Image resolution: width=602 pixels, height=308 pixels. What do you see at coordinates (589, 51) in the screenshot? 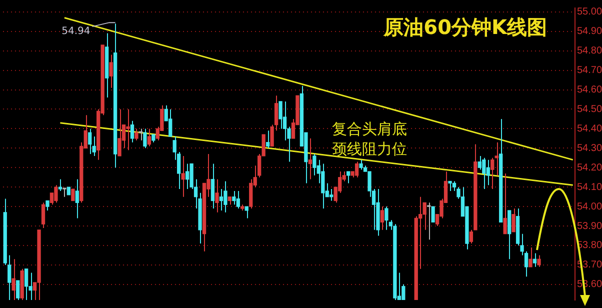
I see `y-tick-label: 54.80` at bounding box center [589, 51].